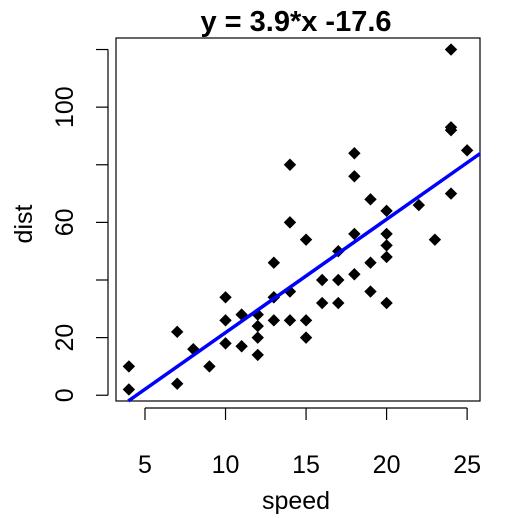 The height and width of the screenshot is (518, 518). I want to click on y-tick-label: 60, so click(65, 222).